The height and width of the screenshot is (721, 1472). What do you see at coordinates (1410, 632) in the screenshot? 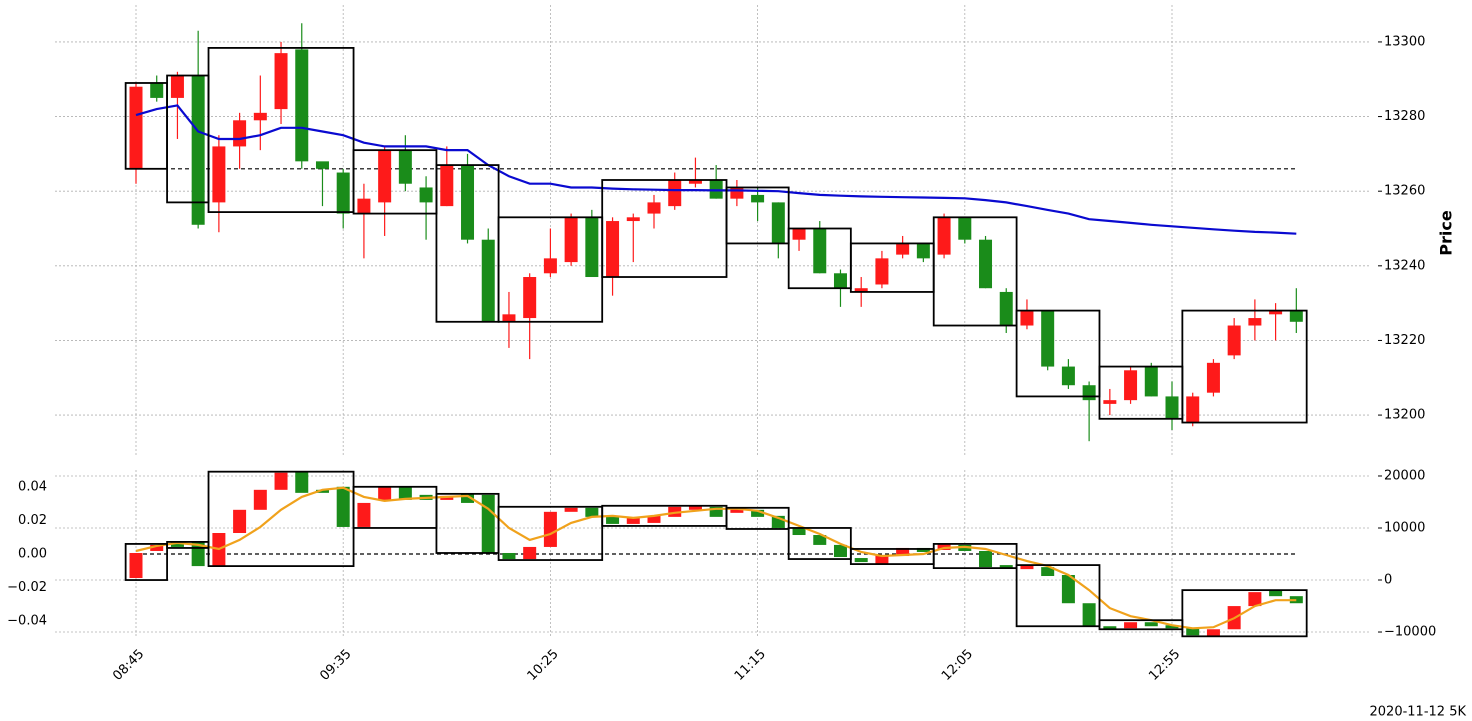
I see `y2-tick-label: −10000` at bounding box center [1410, 632].